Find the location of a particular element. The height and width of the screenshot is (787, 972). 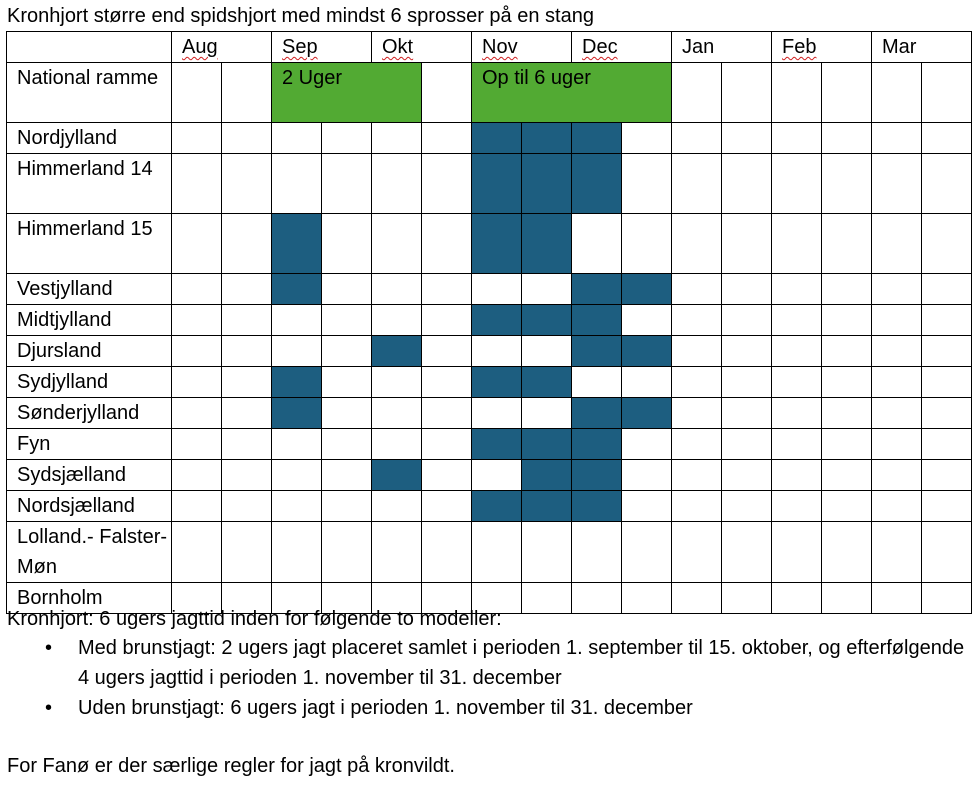

region-row: Bornholm is located at coordinates (489, 598).